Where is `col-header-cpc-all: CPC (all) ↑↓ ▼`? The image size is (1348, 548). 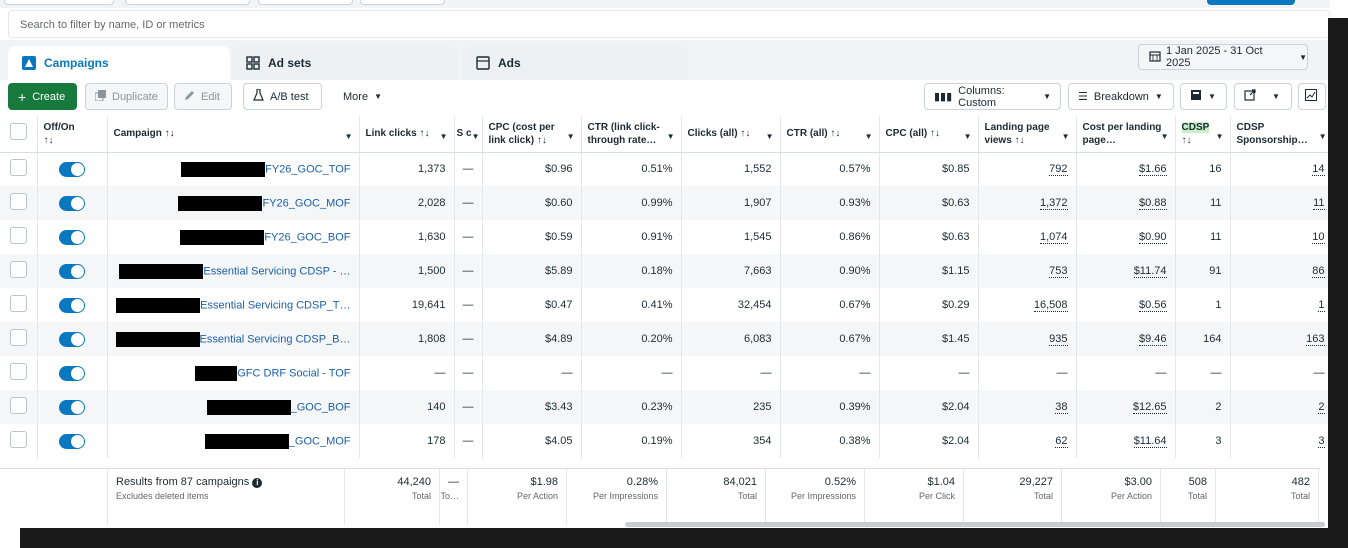
col-header-cpc-all: CPC (all) ↑↓ ▼ is located at coordinates (929, 134).